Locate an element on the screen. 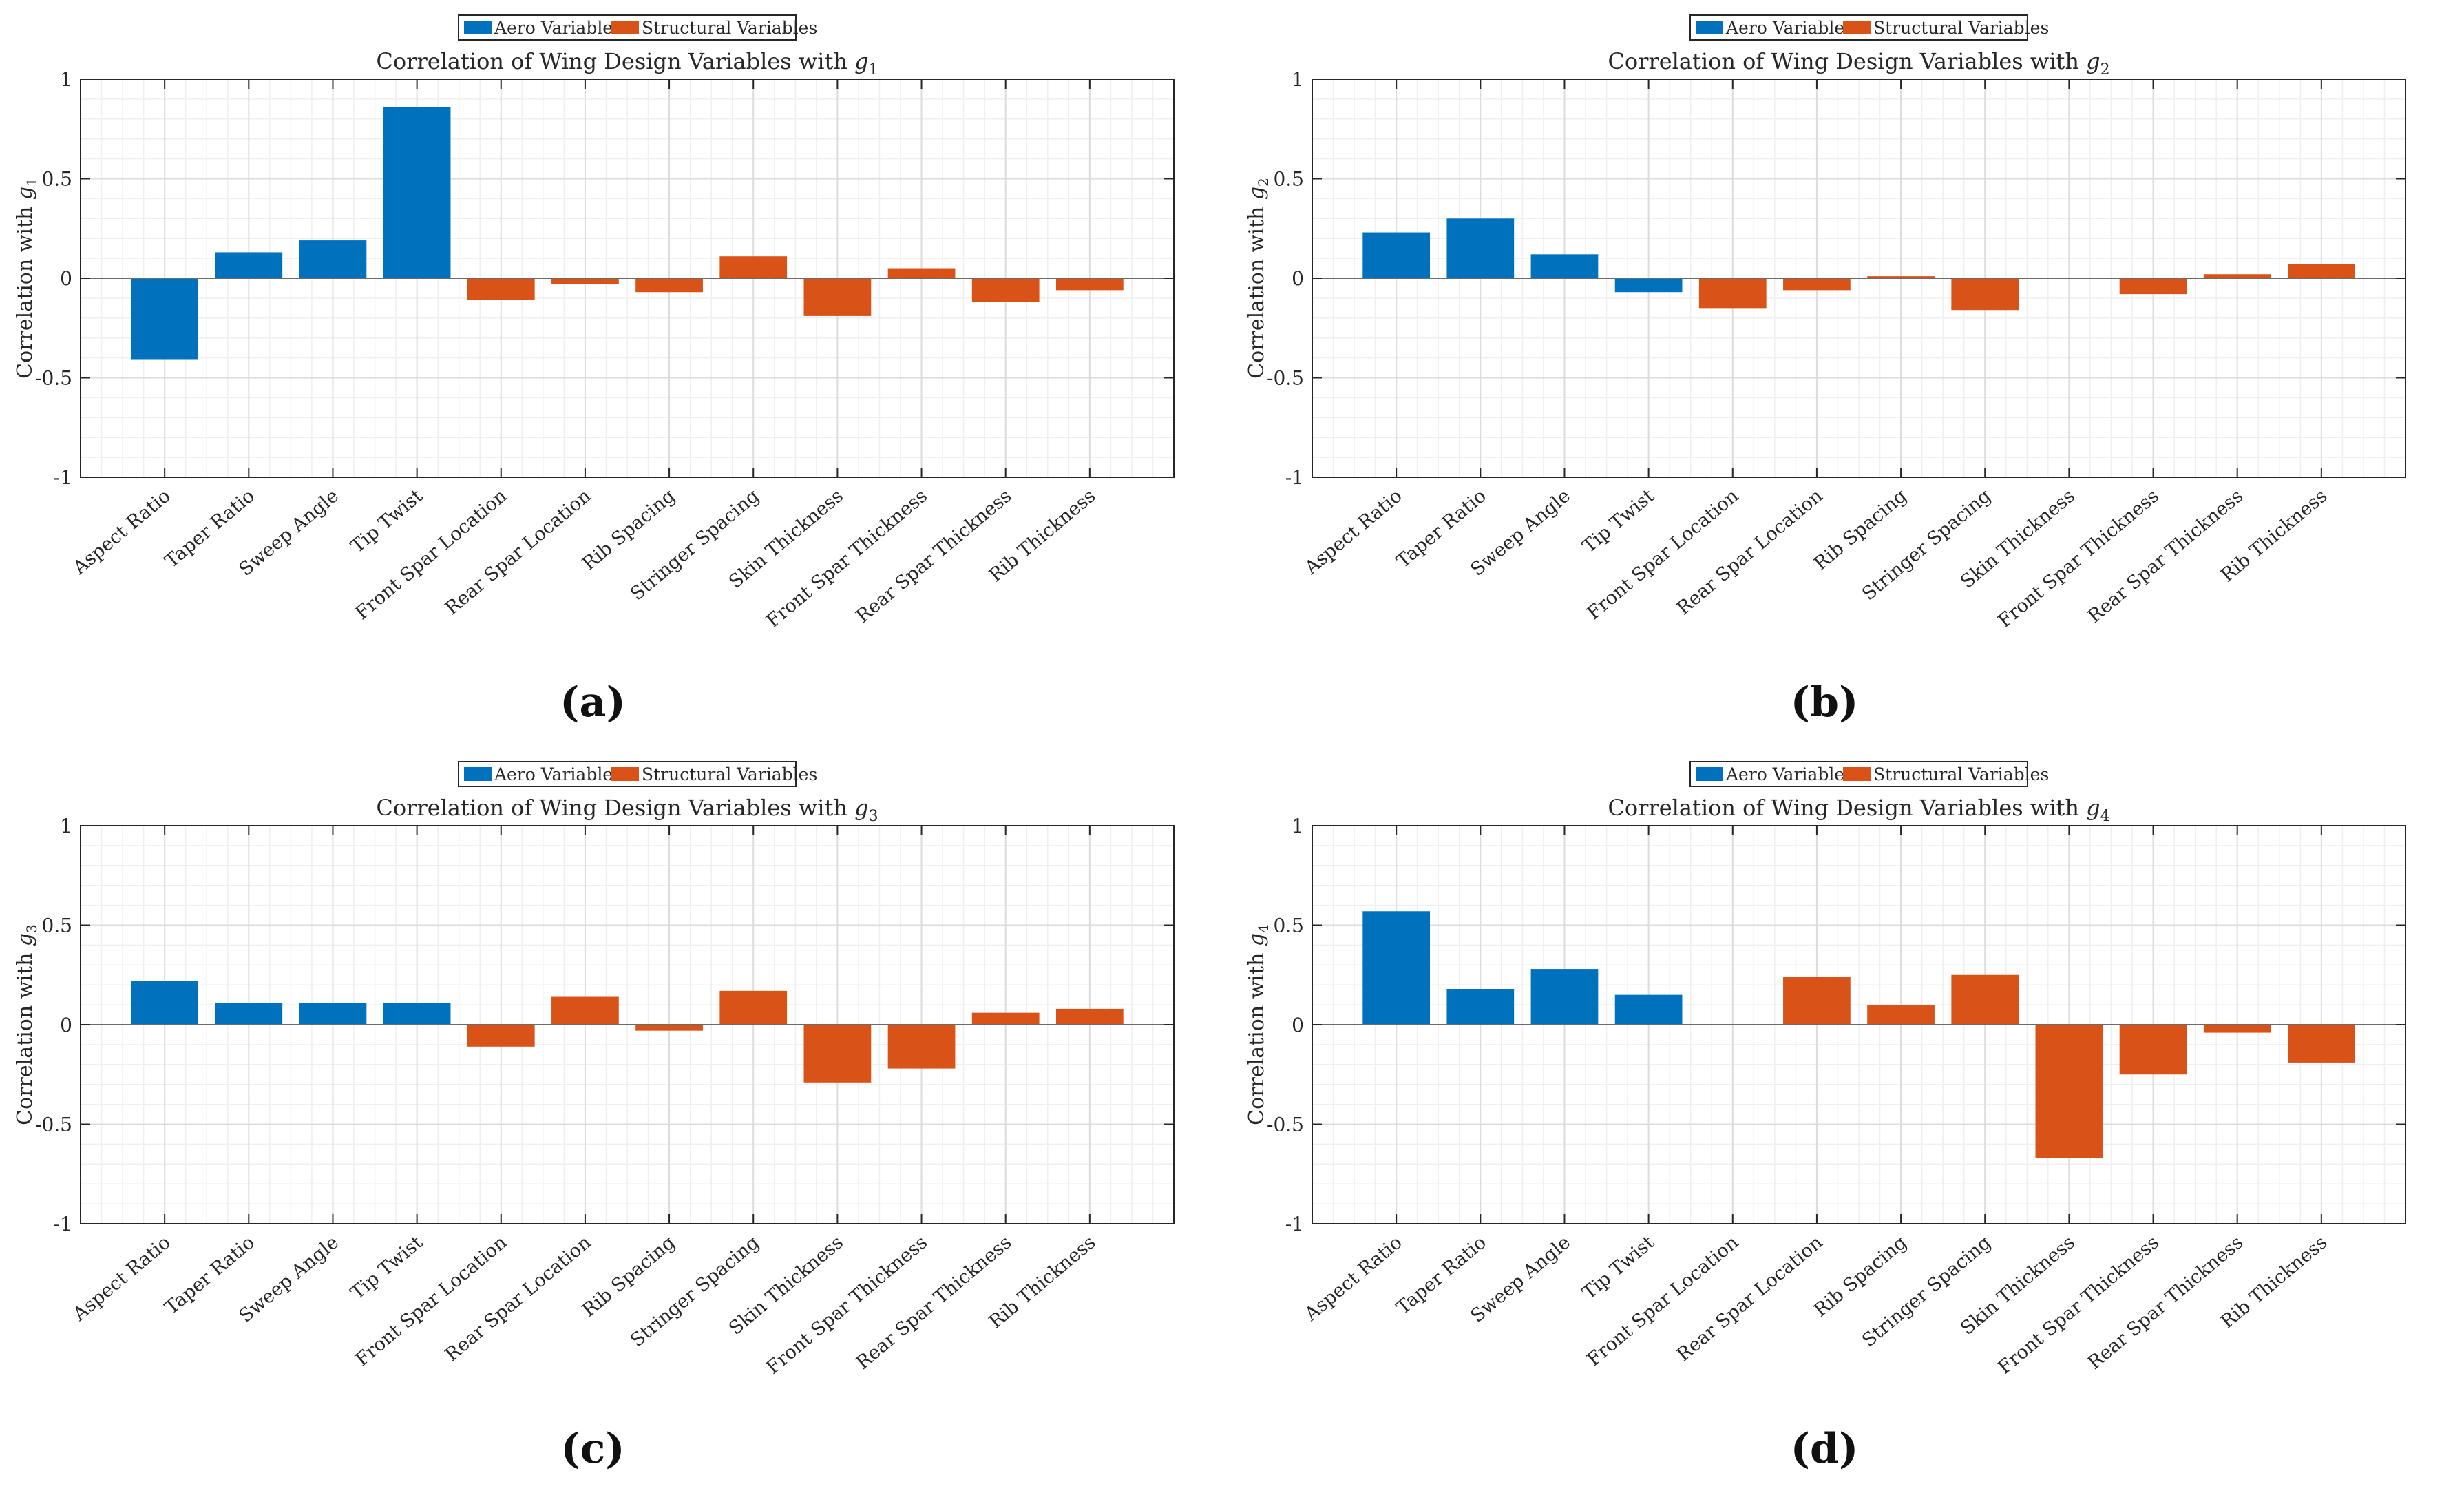  grid is located at coordinates (627, 1025).